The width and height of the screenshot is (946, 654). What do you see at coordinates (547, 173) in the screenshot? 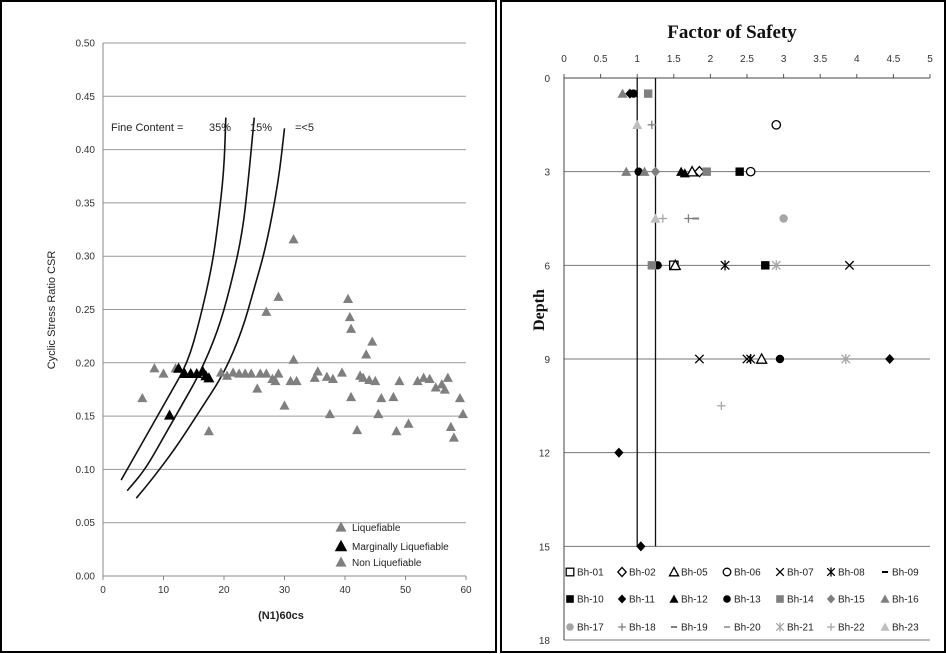
I see `depth-tick-label: 3` at bounding box center [547, 173].